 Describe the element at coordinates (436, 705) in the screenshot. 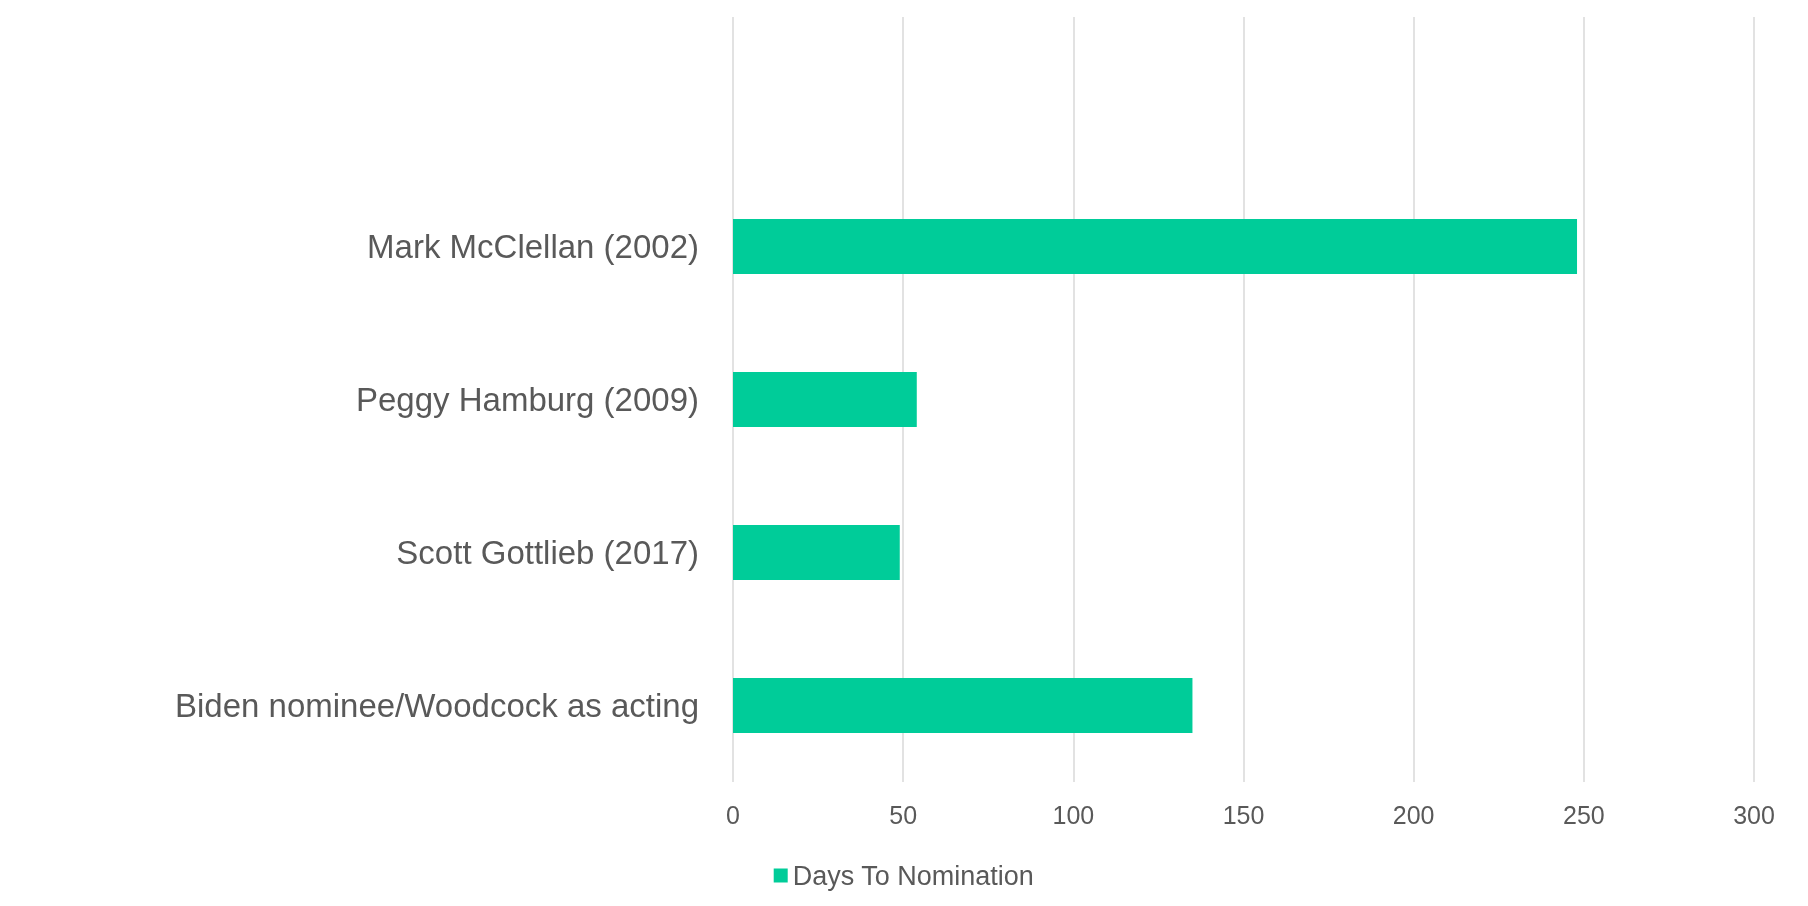

I see `y-tick-label: Biden nominee/Woodcock as acting` at that location.